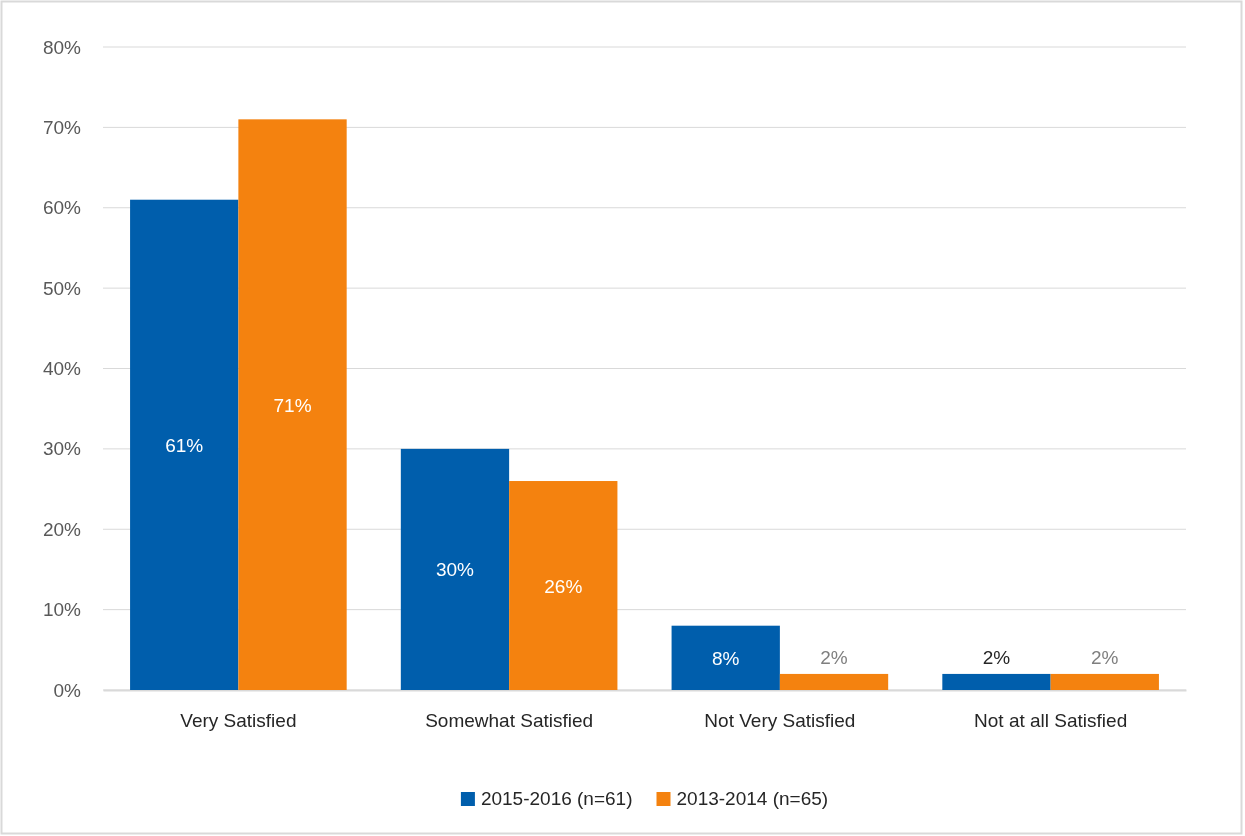  What do you see at coordinates (509, 721) in the screenshot?
I see `x-tick-label: Somewhat Satisfied` at bounding box center [509, 721].